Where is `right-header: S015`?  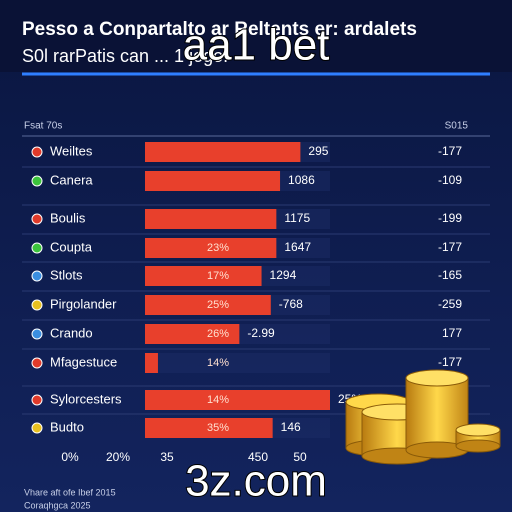 right-header: S015 is located at coordinates (457, 126).